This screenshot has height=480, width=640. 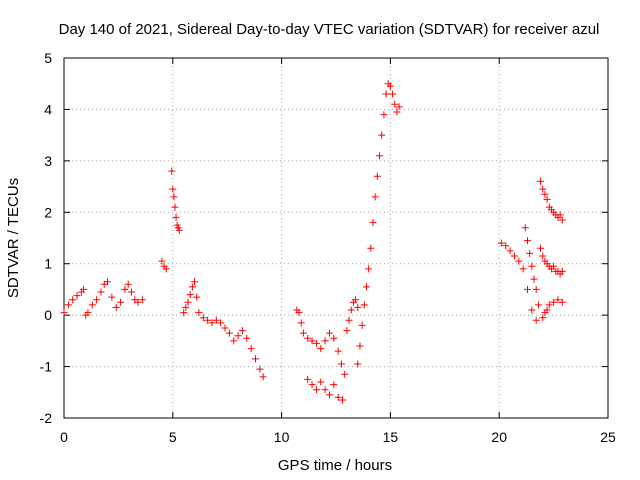 I want to click on x-tick-label: 15, so click(x=391, y=437).